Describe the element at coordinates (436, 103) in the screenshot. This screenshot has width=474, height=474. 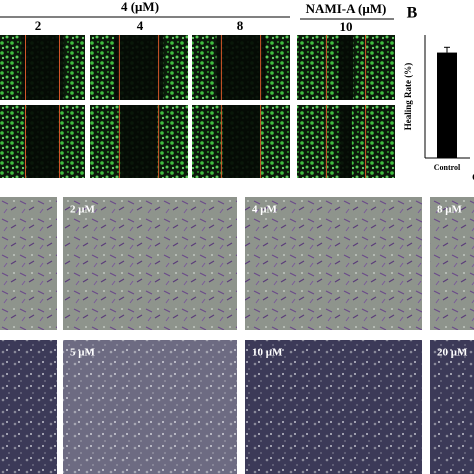
I see `bar-chart: Healing Rate (%) Control` at that location.